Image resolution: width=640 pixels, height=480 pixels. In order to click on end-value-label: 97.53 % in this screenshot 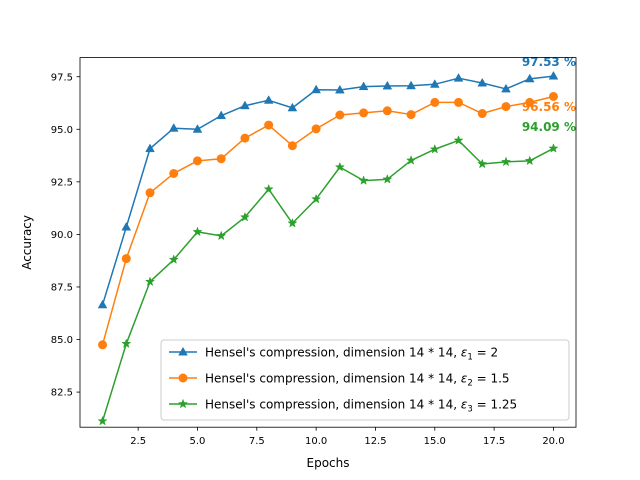, I will do `click(549, 62)`.